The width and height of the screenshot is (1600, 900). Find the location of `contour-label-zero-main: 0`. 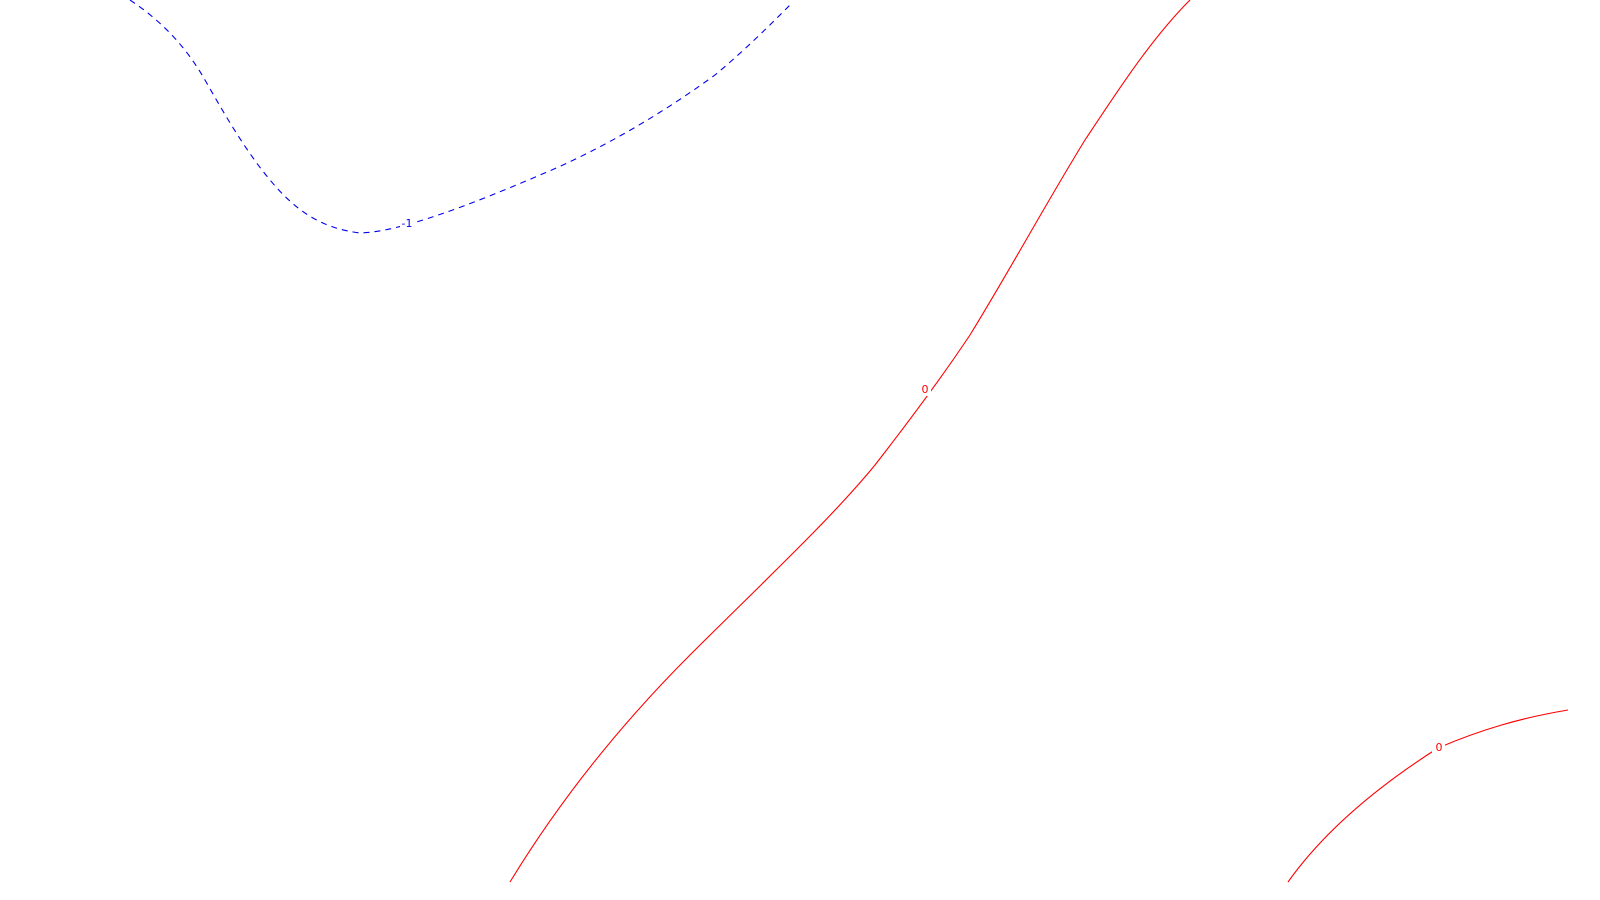

contour-label-zero-main: 0 is located at coordinates (925, 389).